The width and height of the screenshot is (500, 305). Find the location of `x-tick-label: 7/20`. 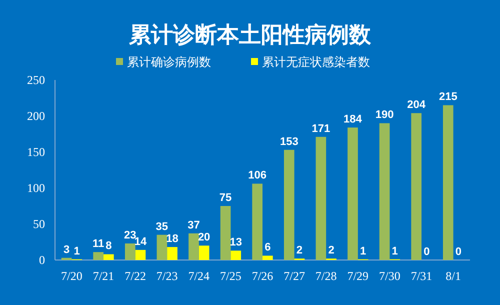

x-tick-label: 7/20 is located at coordinates (71, 276).